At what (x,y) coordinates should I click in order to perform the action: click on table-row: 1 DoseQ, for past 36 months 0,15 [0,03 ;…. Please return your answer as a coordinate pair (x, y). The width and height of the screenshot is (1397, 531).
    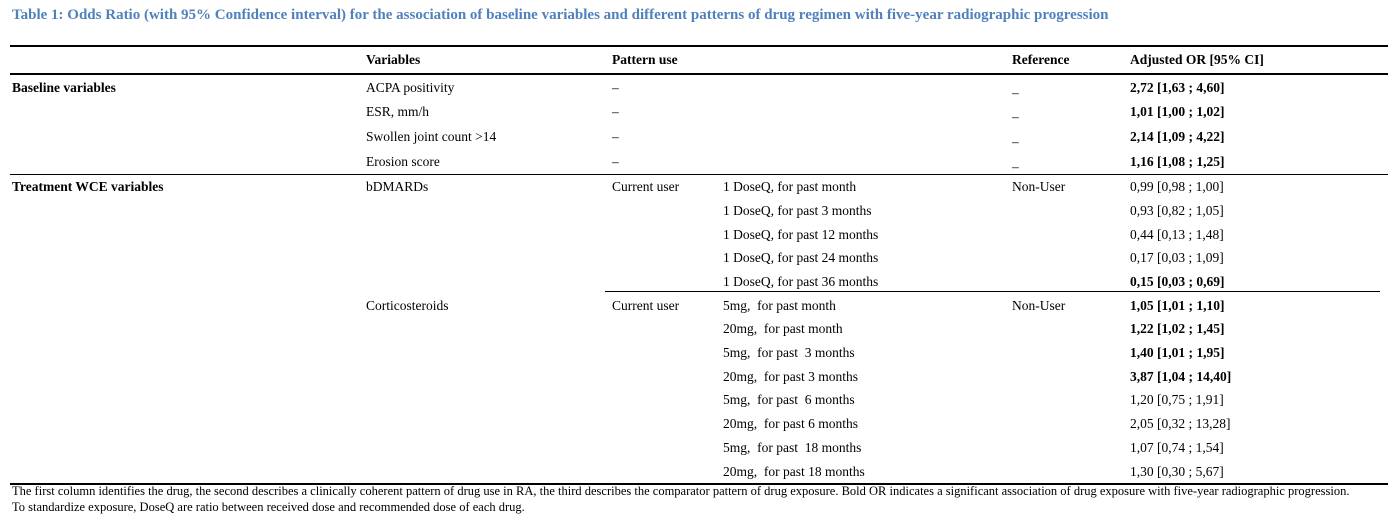
    Looking at the image, I should click on (699, 282).